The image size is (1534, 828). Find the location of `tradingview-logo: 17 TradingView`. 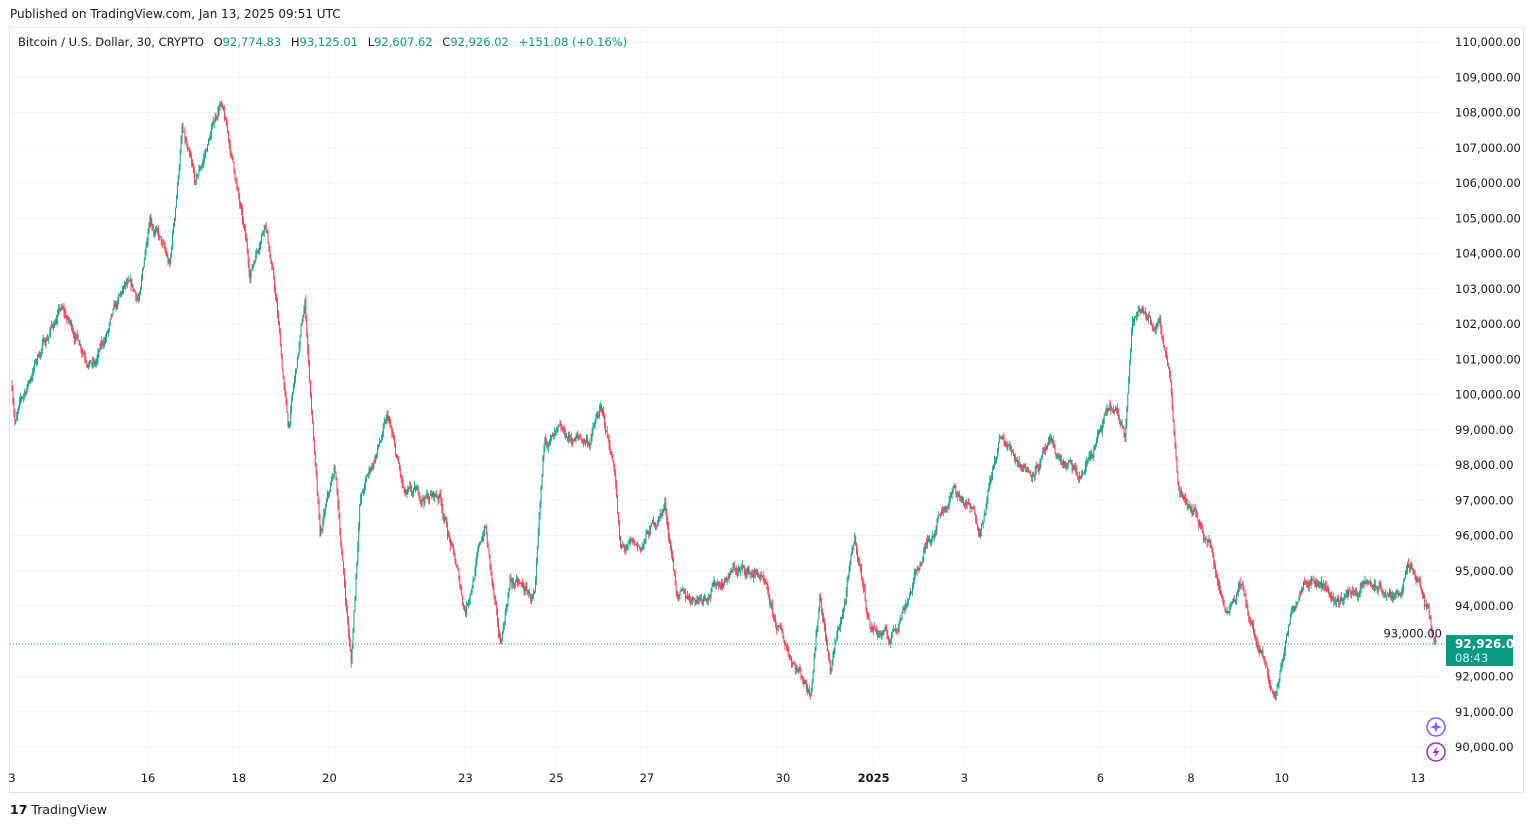

tradingview-logo: 17 TradingView is located at coordinates (58, 809).